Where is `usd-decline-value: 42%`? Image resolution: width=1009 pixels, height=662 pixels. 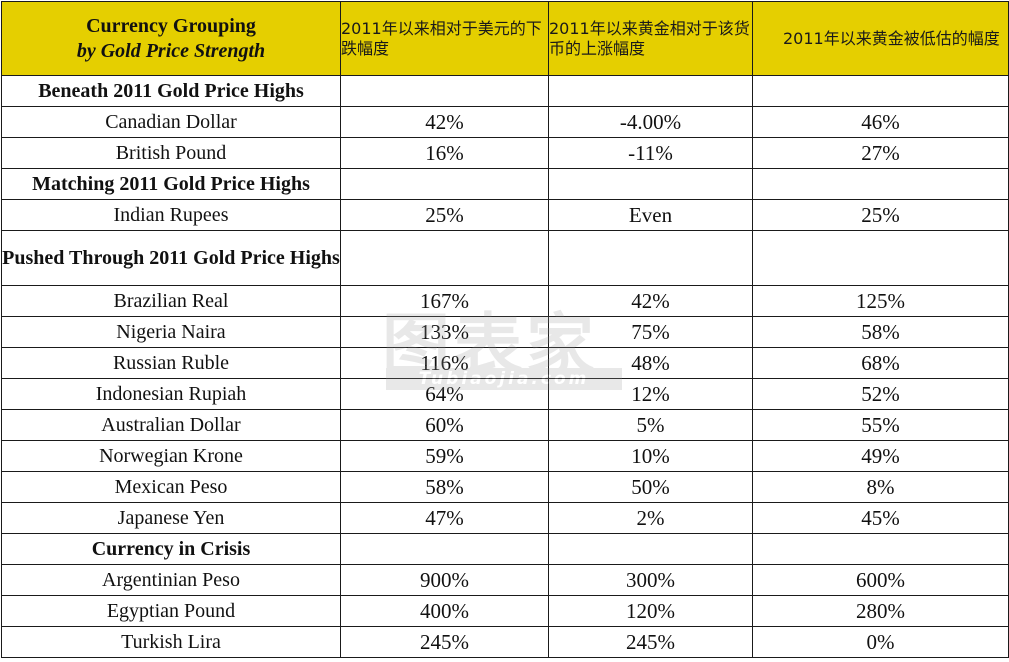
usd-decline-value: 42% is located at coordinates (444, 122).